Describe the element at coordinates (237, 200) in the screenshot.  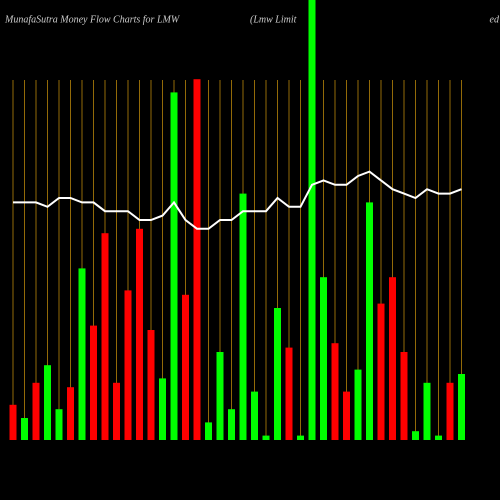
I see `money-flow-line` at that location.